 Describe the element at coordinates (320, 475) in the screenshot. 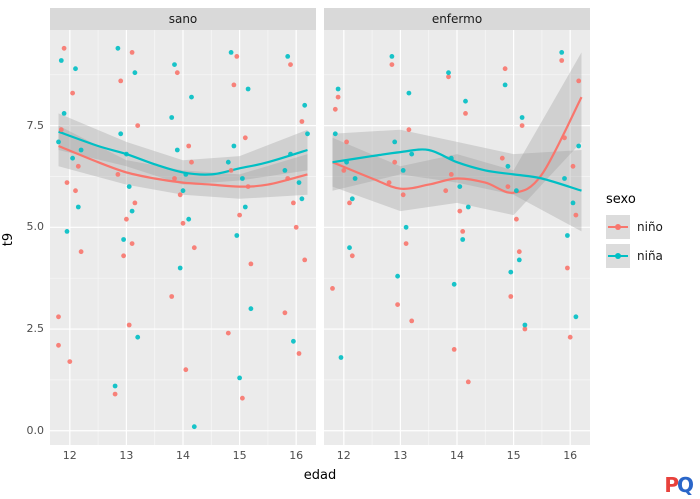

I see `x-axis-title: edad` at that location.